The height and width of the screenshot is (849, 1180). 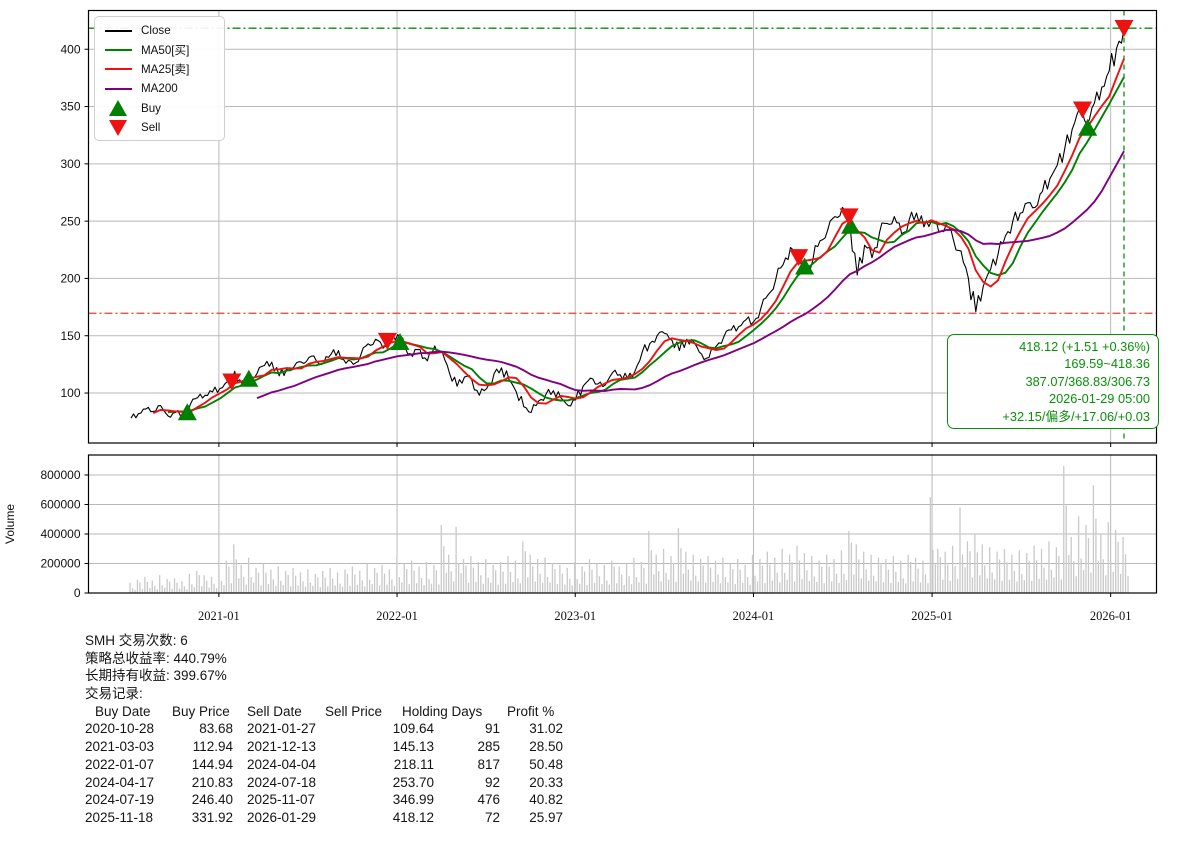 I want to click on table-cell: 253.70, so click(x=413, y=782).